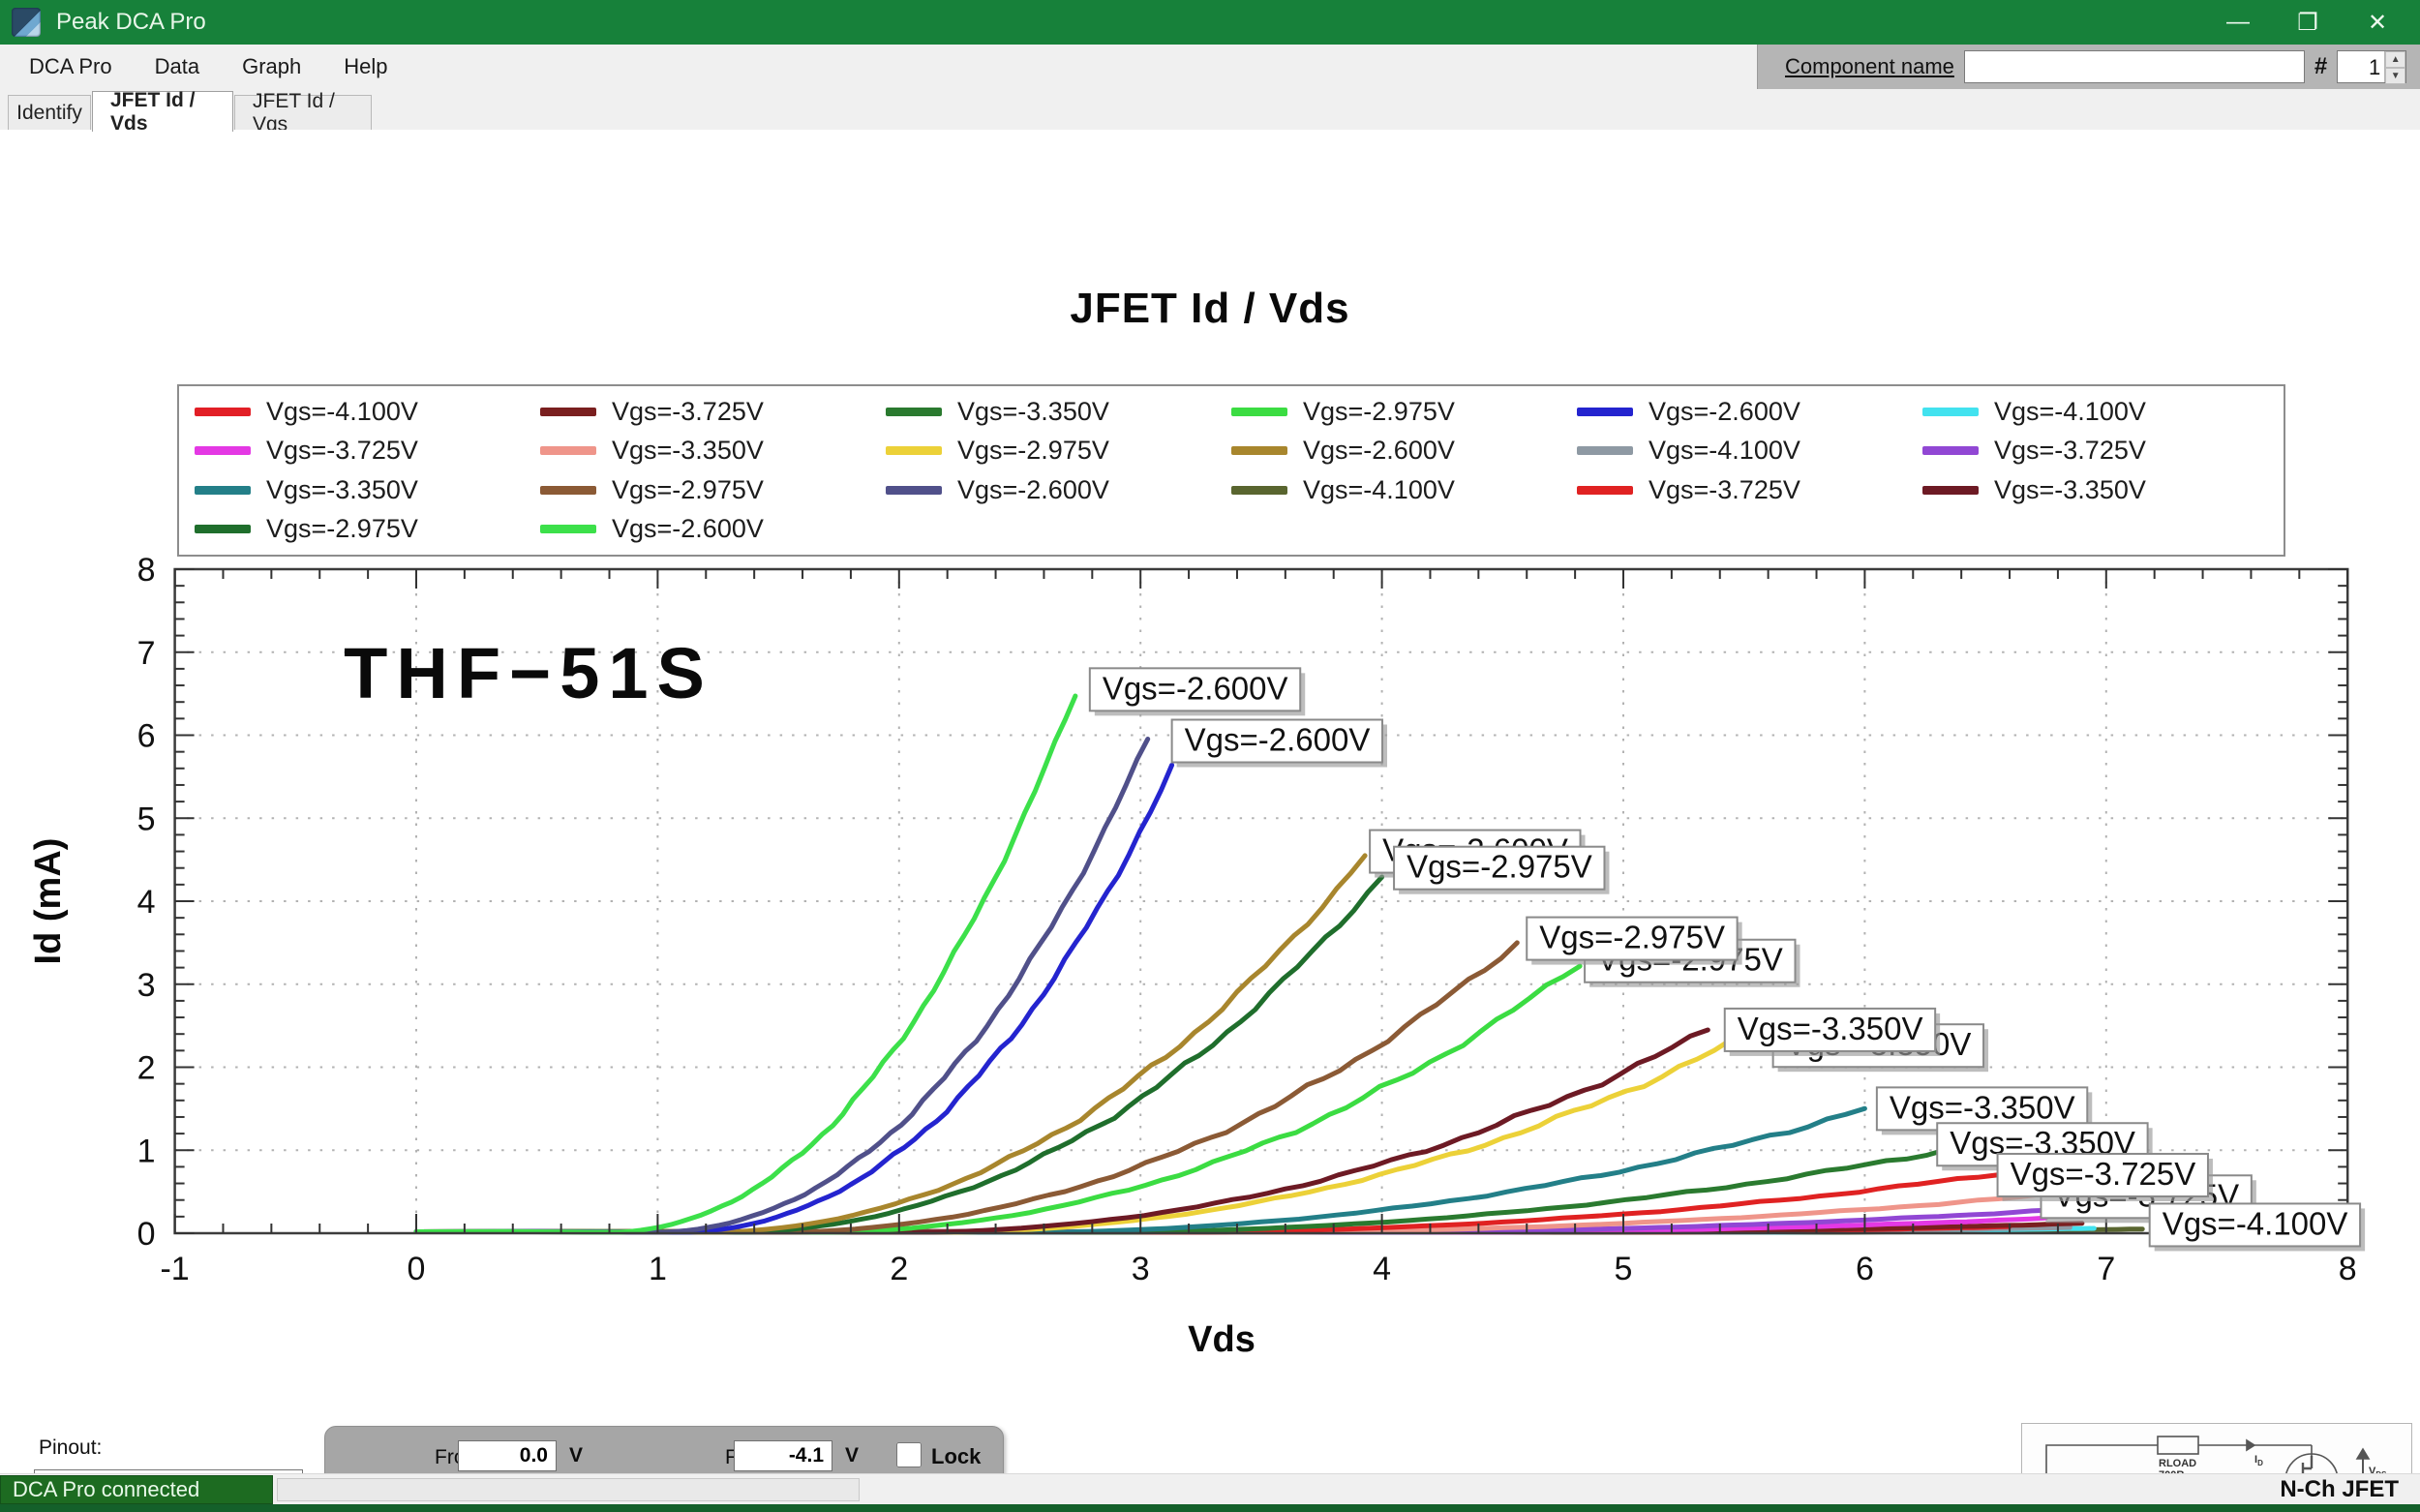 The image size is (2420, 1512). What do you see at coordinates (26, 22) in the screenshot?
I see `app-icon` at bounding box center [26, 22].